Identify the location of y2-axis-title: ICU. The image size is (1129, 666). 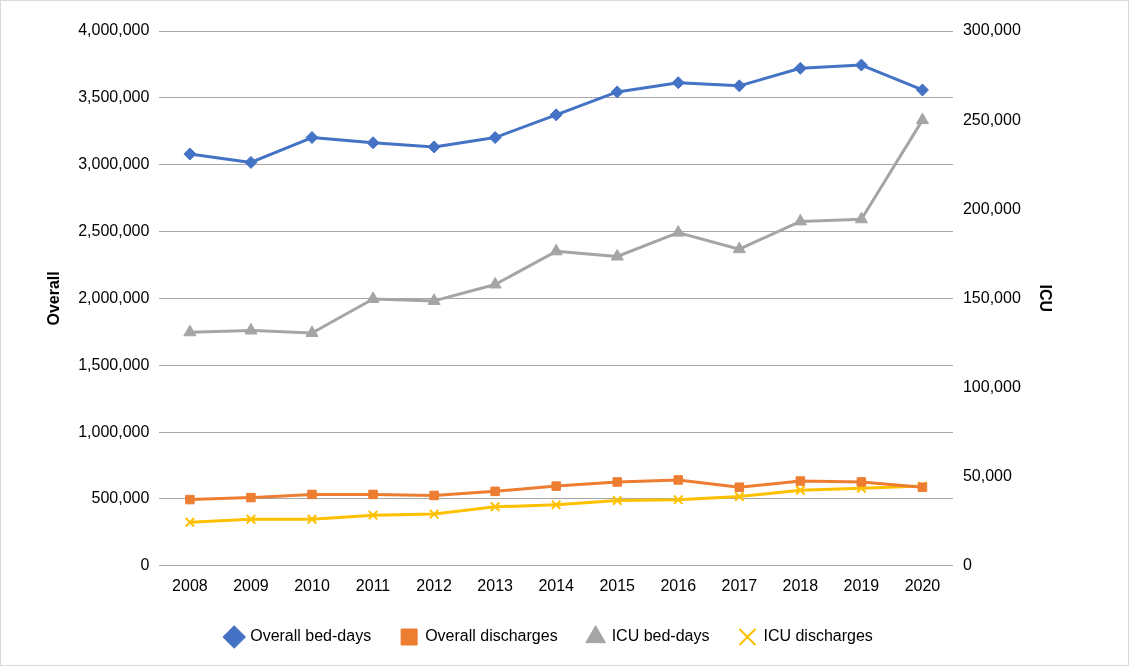
(1045, 298).